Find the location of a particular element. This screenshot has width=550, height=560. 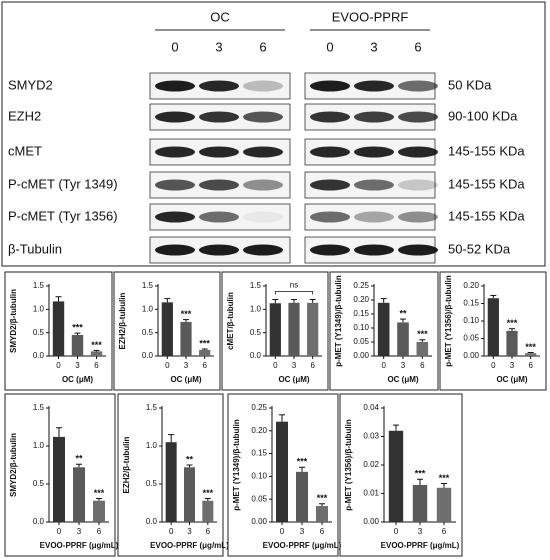

protein-label: β-Tubulin is located at coordinates (35, 248).